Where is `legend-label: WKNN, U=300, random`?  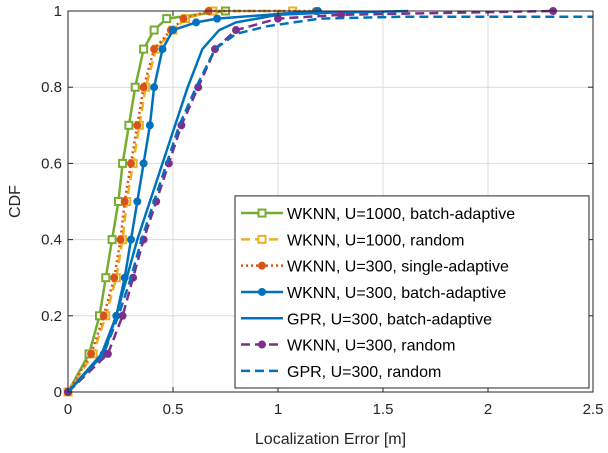 legend-label: WKNN, U=300, random is located at coordinates (371, 346).